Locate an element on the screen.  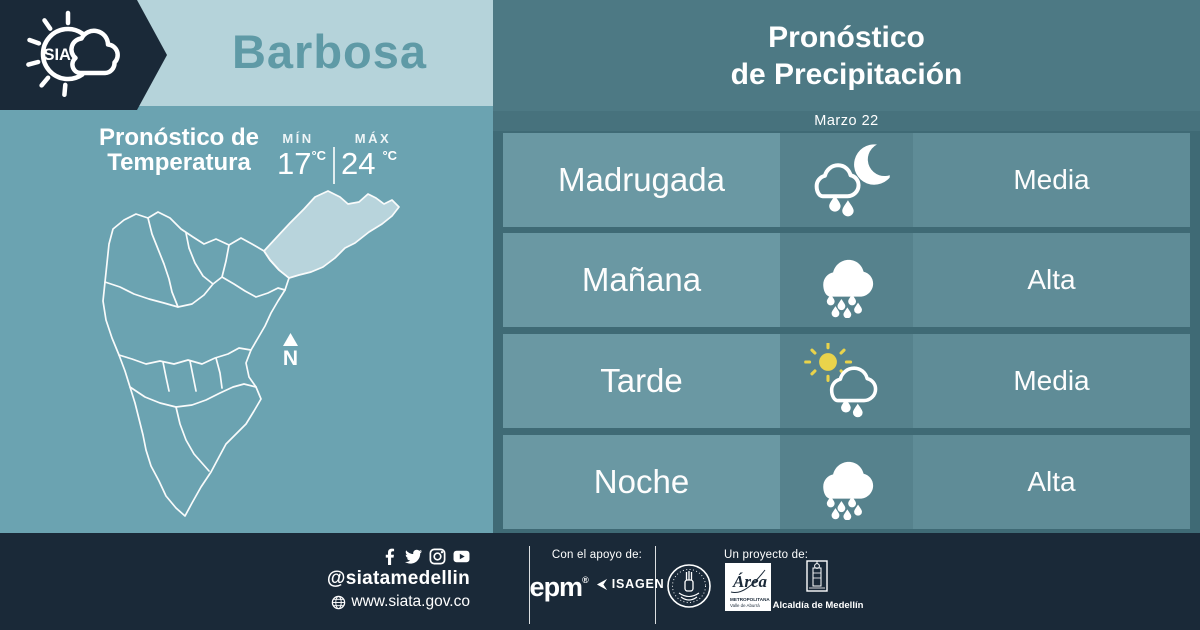
north-arrow-icon: N is located at coordinates (290, 351).